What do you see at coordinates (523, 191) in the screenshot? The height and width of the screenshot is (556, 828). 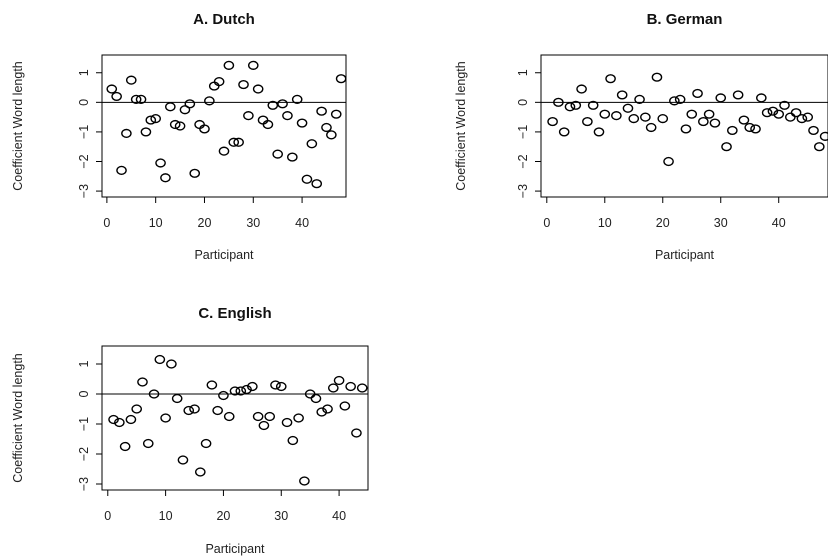 I see `german-y-tick-label: −3` at bounding box center [523, 191].